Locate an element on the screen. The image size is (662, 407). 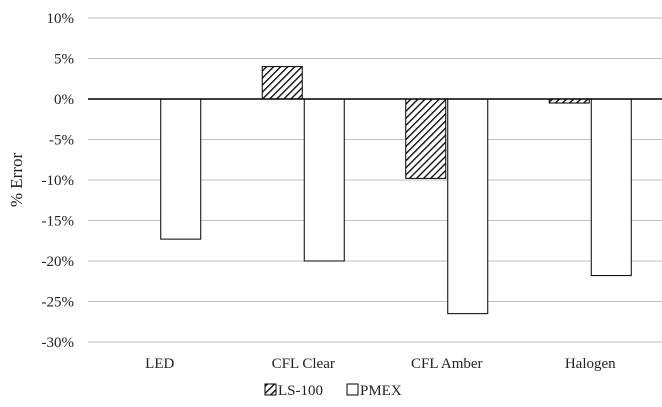
y-tick-label: -10% is located at coordinates (58, 181).